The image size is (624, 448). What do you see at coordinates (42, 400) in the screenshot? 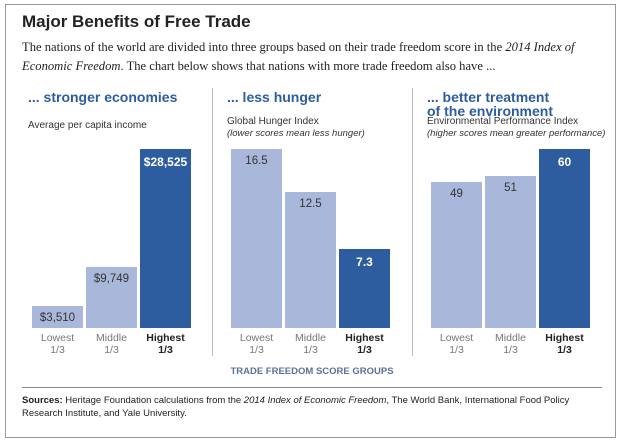
I see `sources-label: Sources:` at bounding box center [42, 400].